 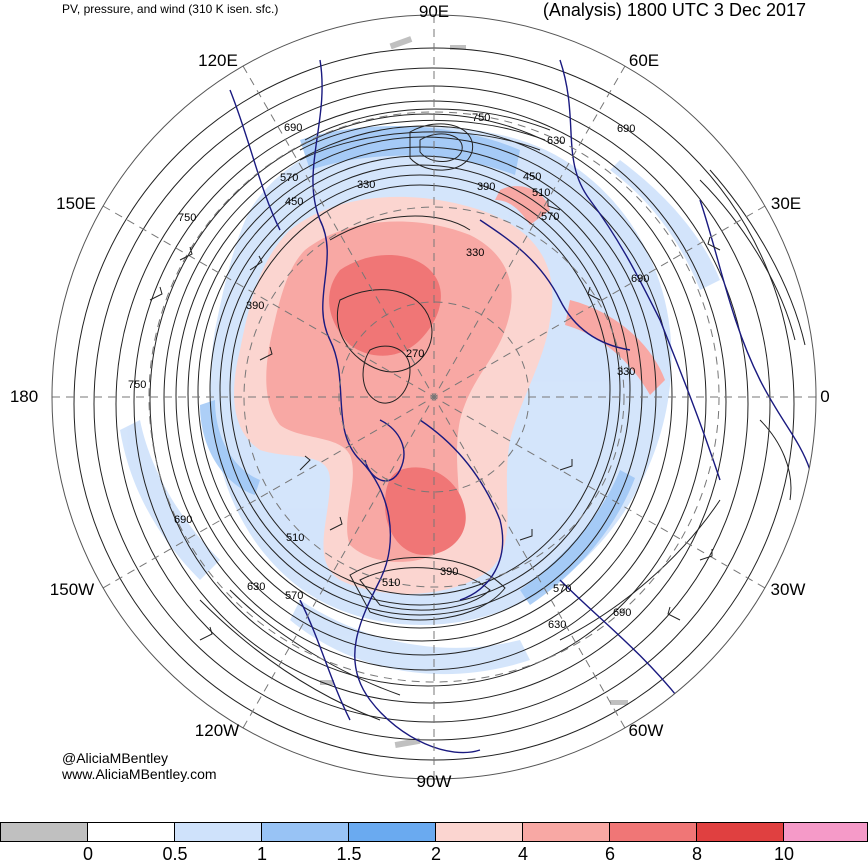 I want to click on colorbar-tick-7: 8, so click(x=697, y=854).